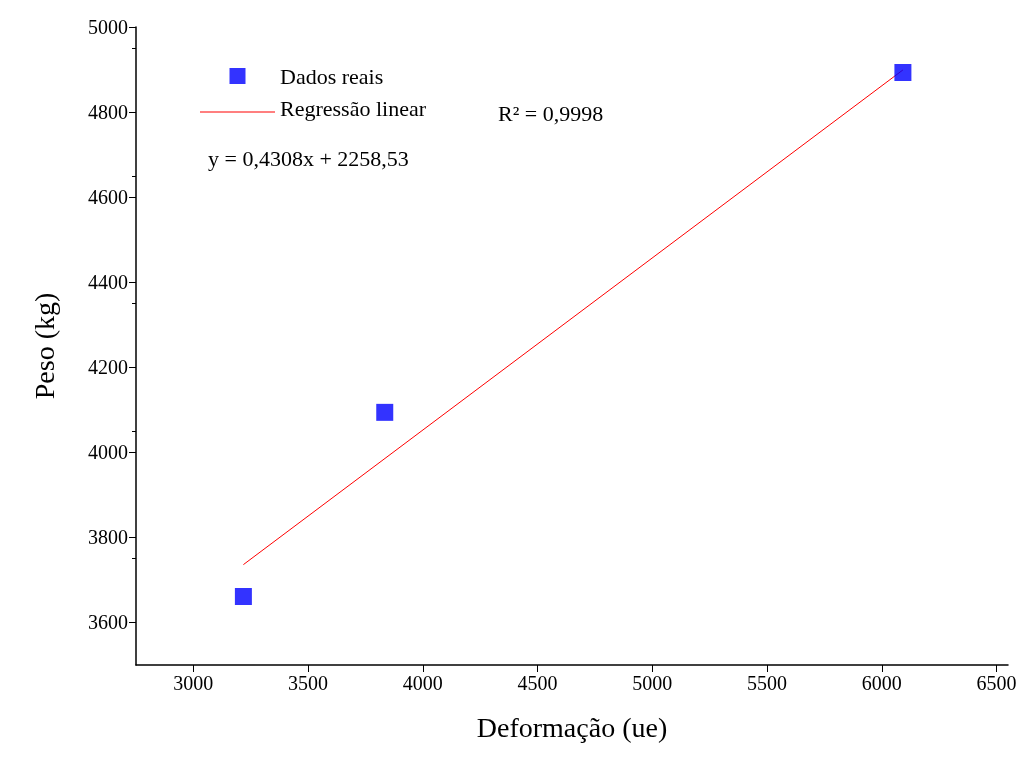 The image size is (1022, 767). I want to click on y-axis-title: Peso (kg), so click(44, 346).